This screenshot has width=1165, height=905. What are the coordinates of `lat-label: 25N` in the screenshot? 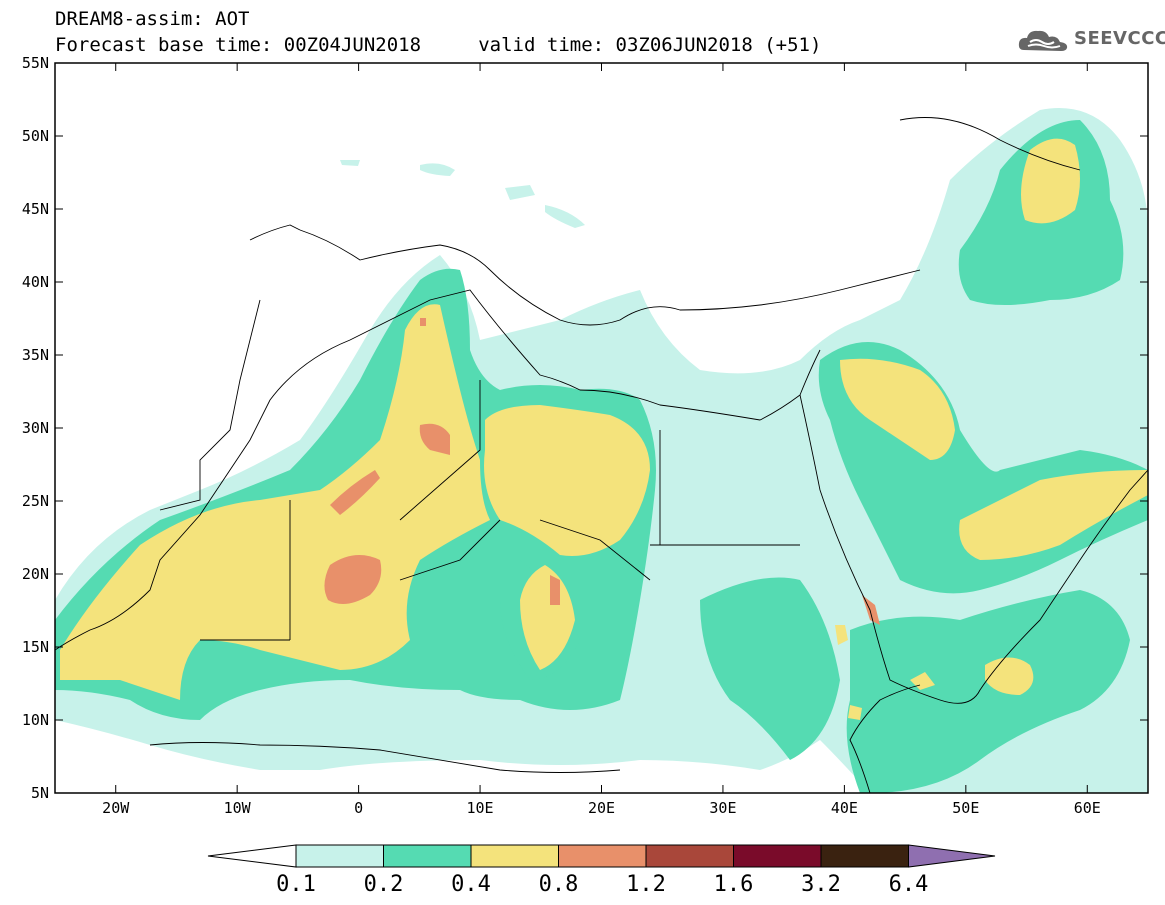 It's located at (35, 501).